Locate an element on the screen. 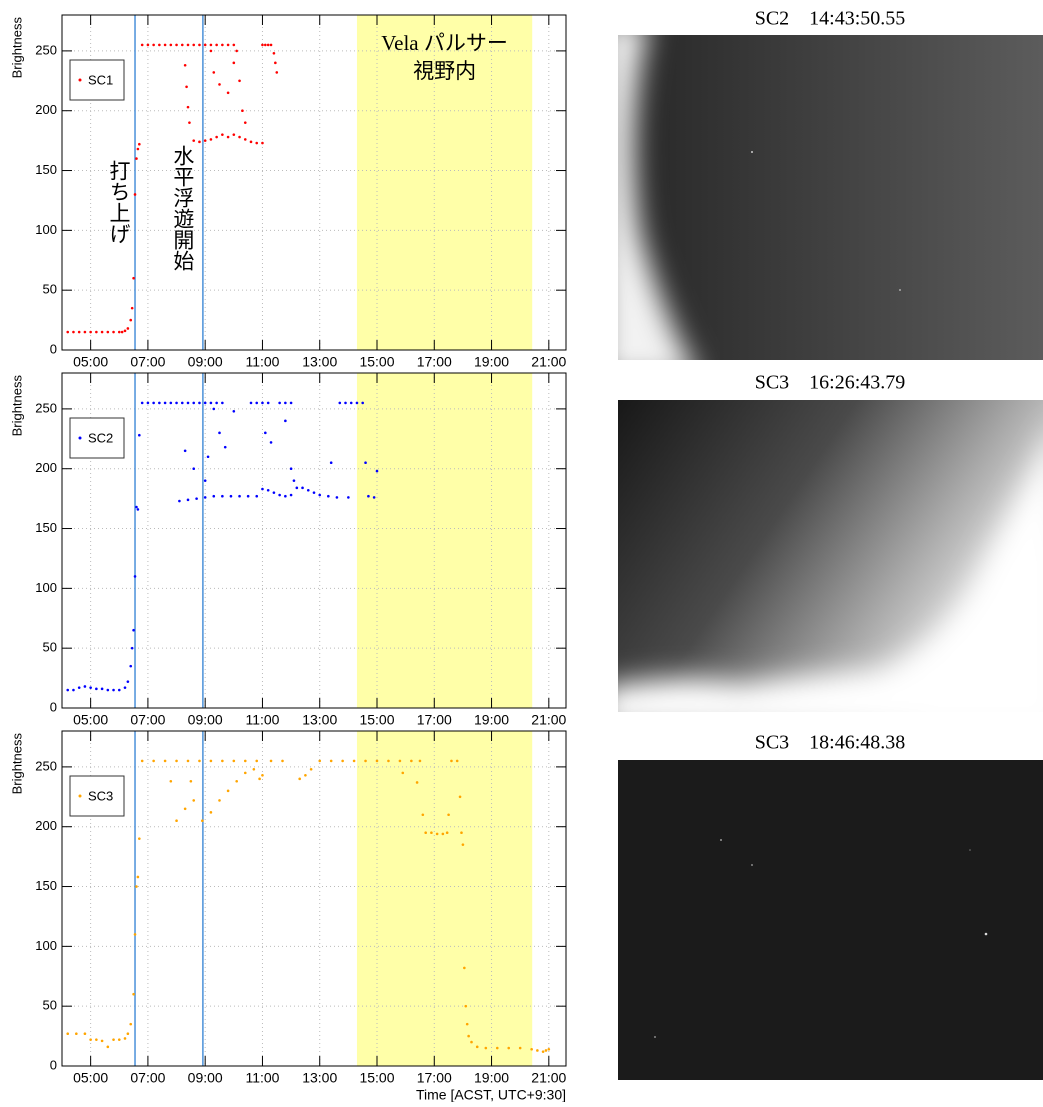 This screenshot has width=1043, height=1107. annotation: 視野内 is located at coordinates (444, 71).